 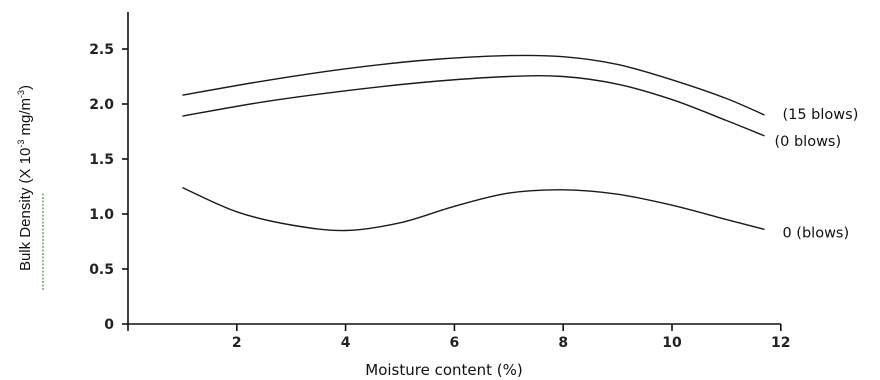 What do you see at coordinates (820, 115) in the screenshot?
I see `series-label-1: (15 blows)` at bounding box center [820, 115].